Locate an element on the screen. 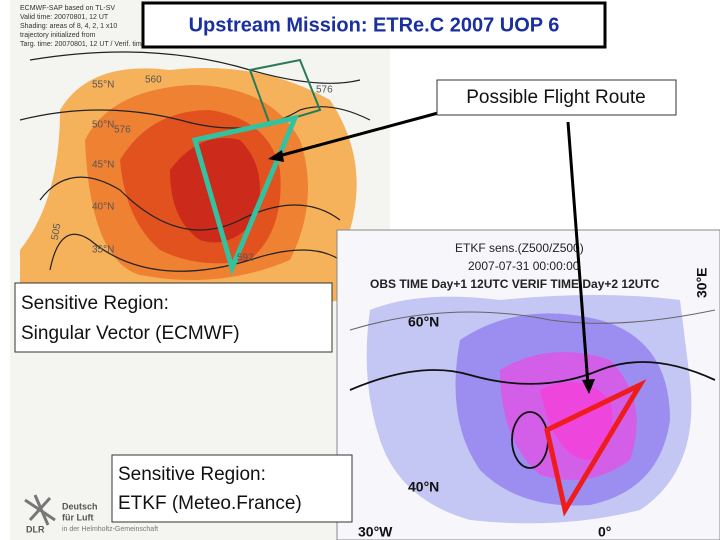 The height and width of the screenshot is (540, 720). lat-label: 55°N is located at coordinates (103, 85).